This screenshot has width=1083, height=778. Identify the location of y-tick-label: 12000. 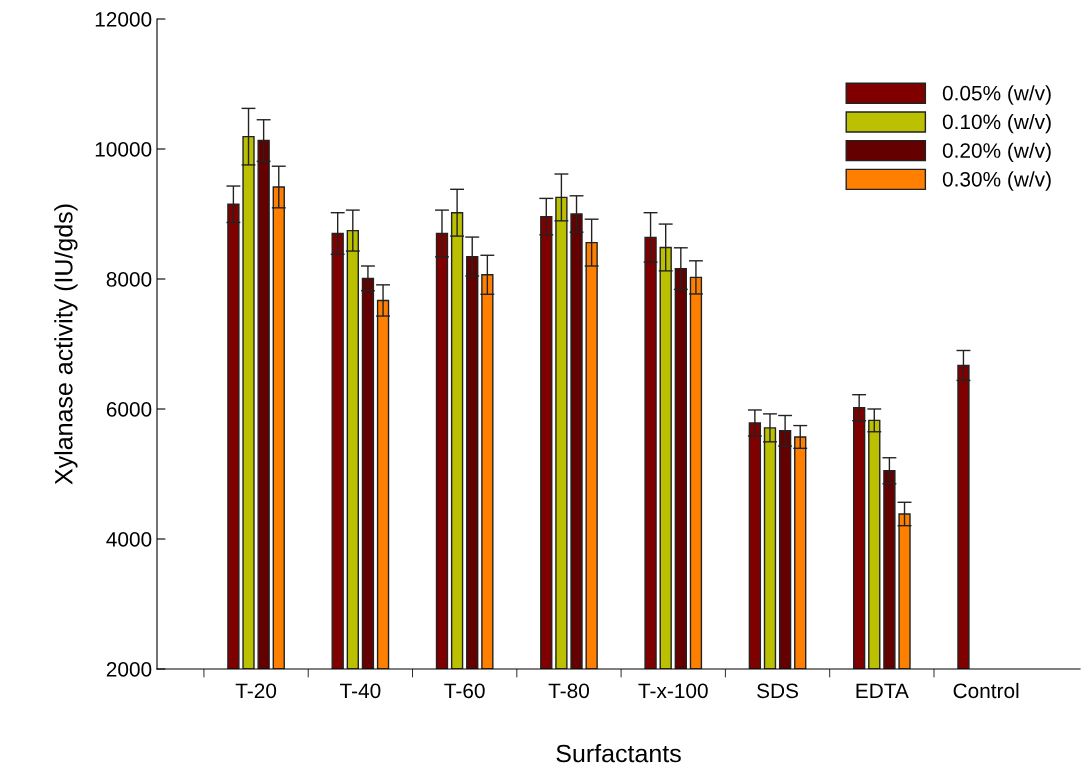
(123, 19).